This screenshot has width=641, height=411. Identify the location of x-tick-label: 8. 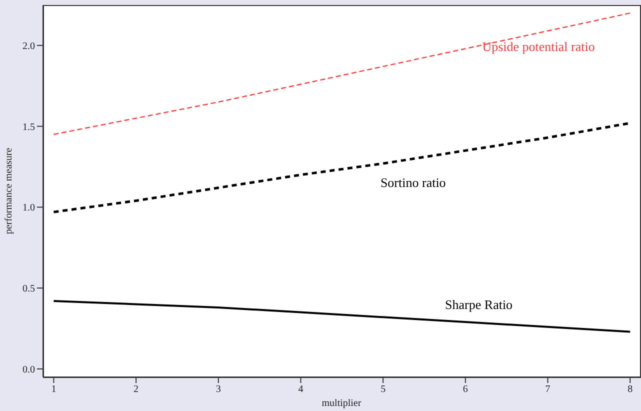
(630, 390).